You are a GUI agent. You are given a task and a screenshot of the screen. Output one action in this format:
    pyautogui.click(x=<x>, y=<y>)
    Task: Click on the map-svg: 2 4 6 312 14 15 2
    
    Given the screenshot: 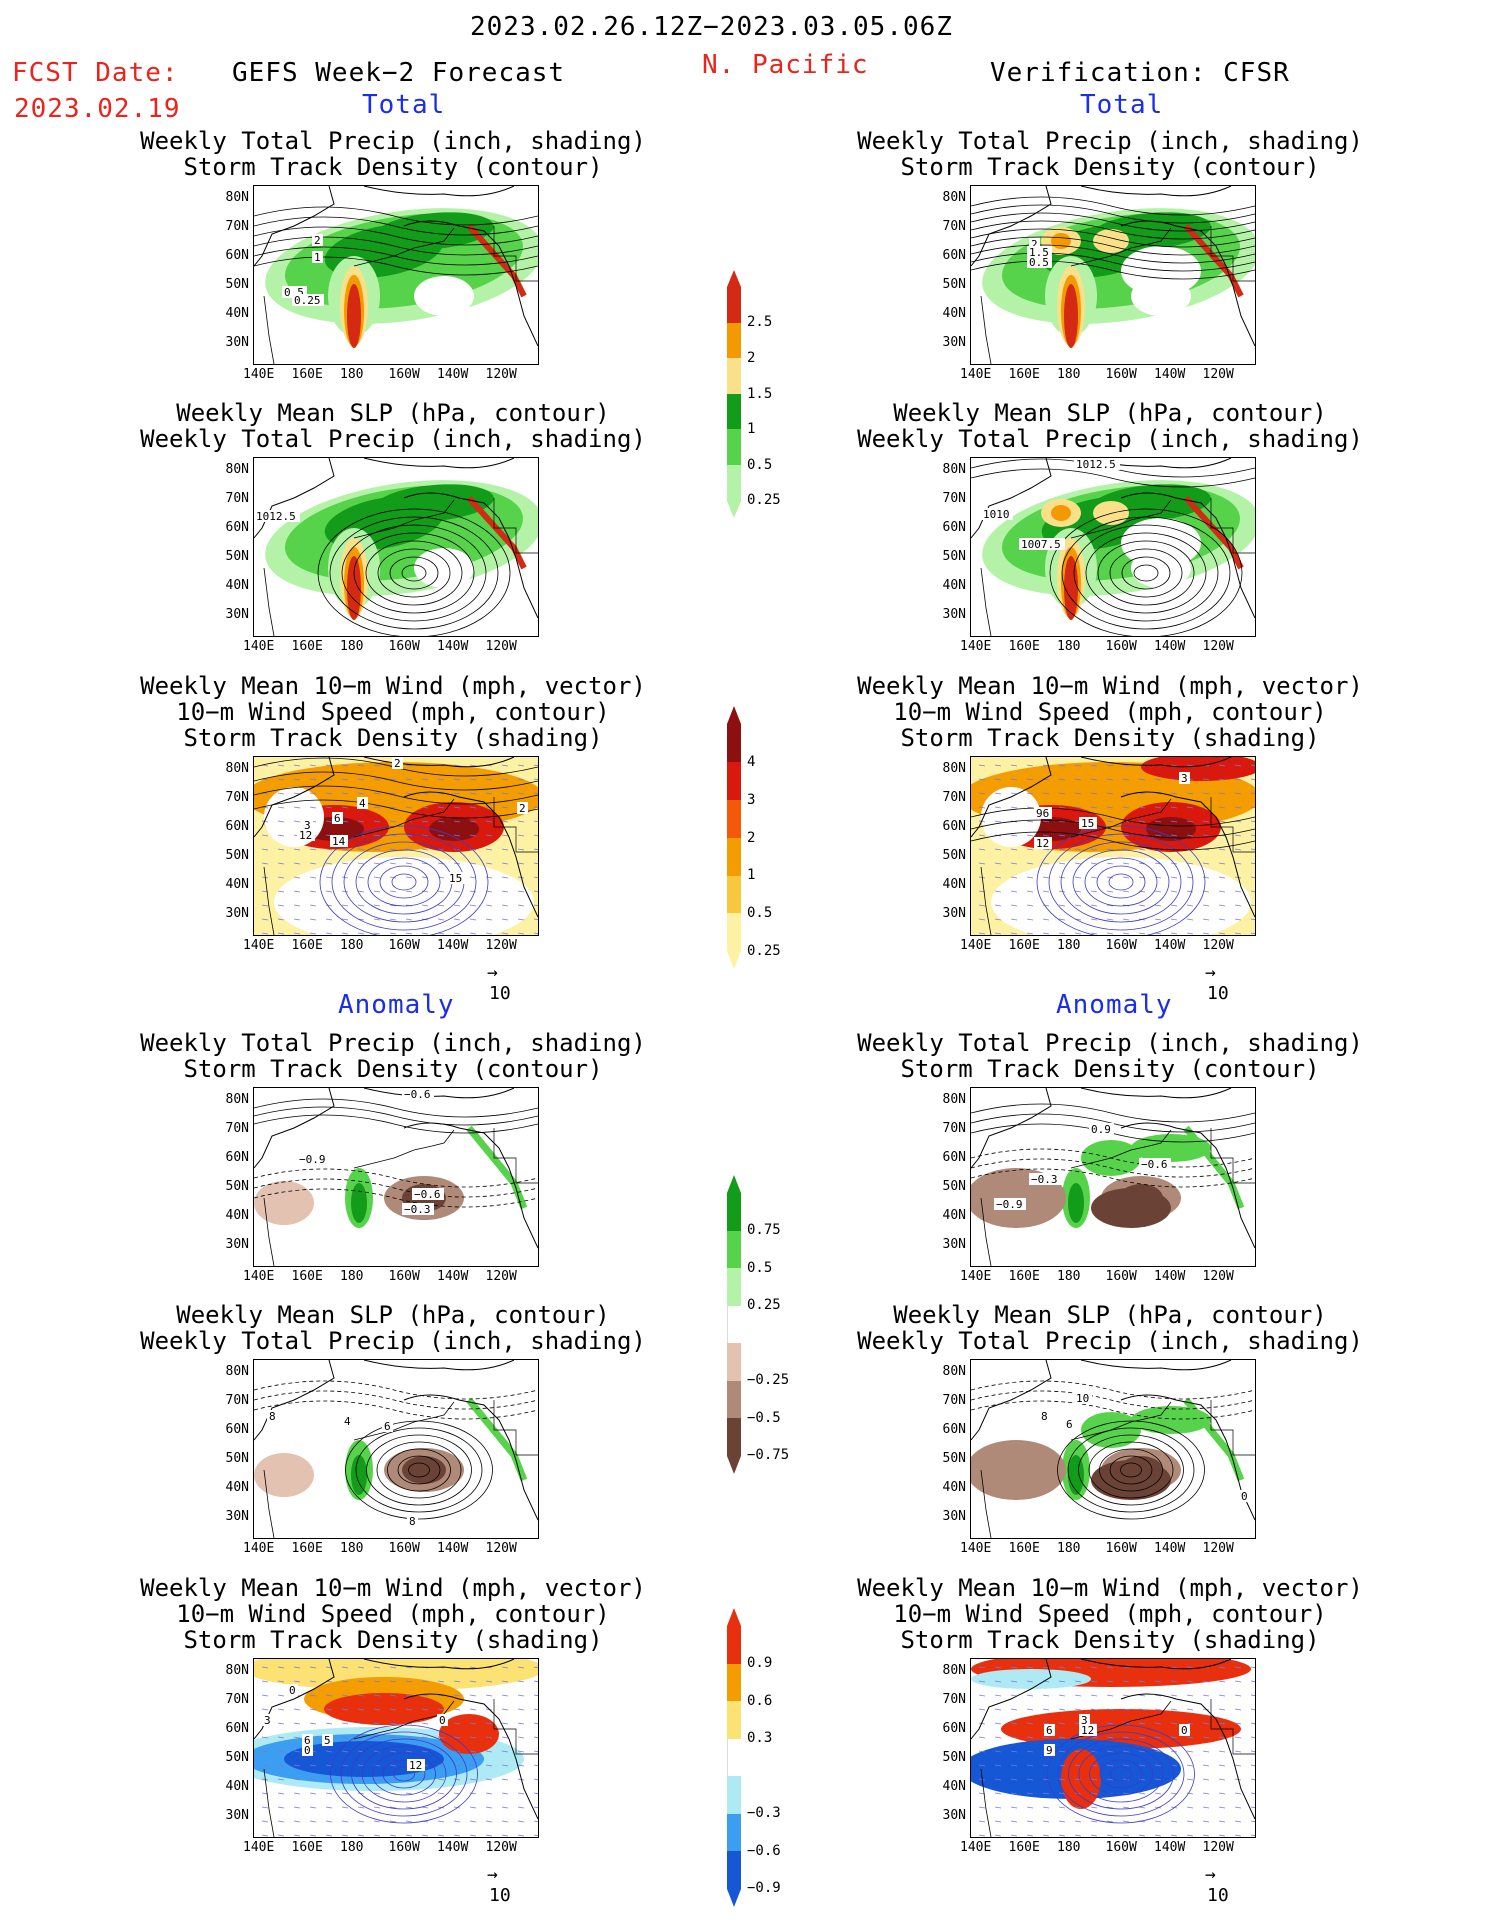 What is the action you would take?
    pyautogui.click(x=396, y=846)
    